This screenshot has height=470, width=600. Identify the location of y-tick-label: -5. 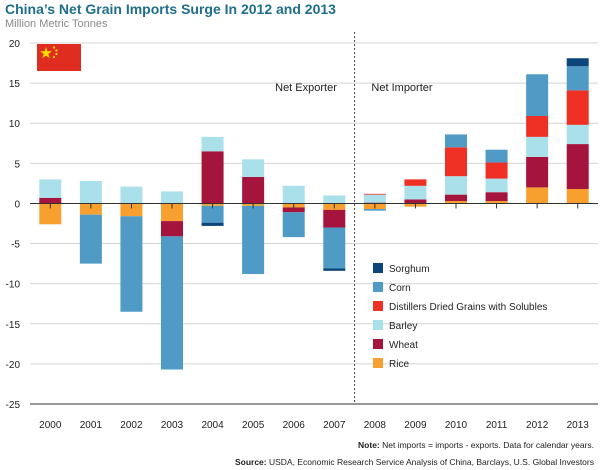
(15, 245).